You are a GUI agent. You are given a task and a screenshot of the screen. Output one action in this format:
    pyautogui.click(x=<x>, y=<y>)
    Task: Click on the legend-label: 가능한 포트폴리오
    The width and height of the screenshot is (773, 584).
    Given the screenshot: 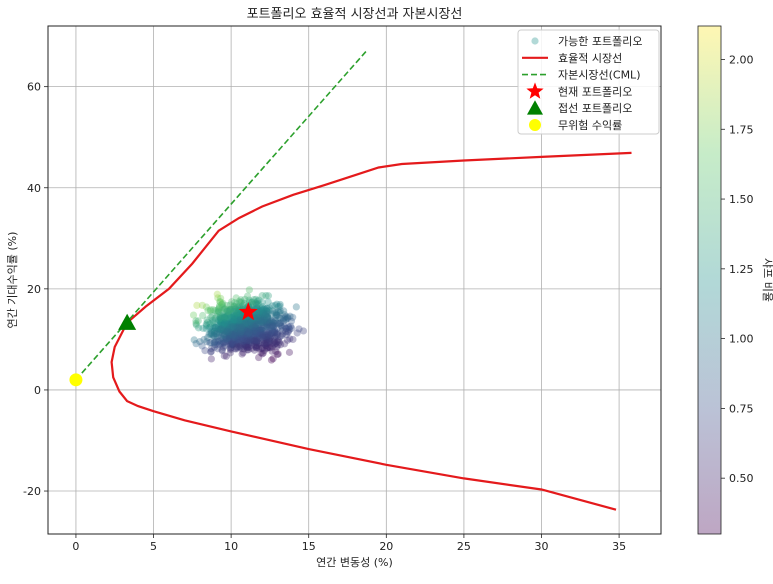 What is the action you would take?
    pyautogui.click(x=600, y=41)
    